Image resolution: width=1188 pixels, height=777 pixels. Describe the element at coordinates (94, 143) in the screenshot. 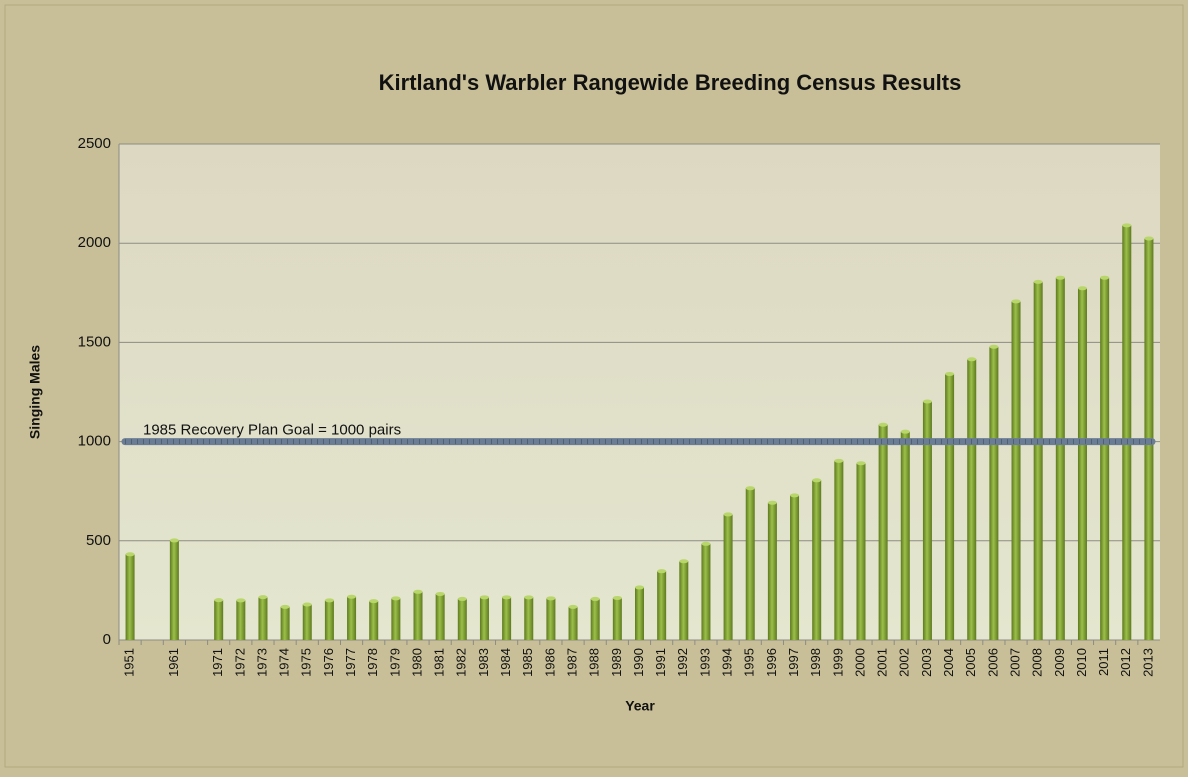

I see `y-tick-label: 2500` at that location.